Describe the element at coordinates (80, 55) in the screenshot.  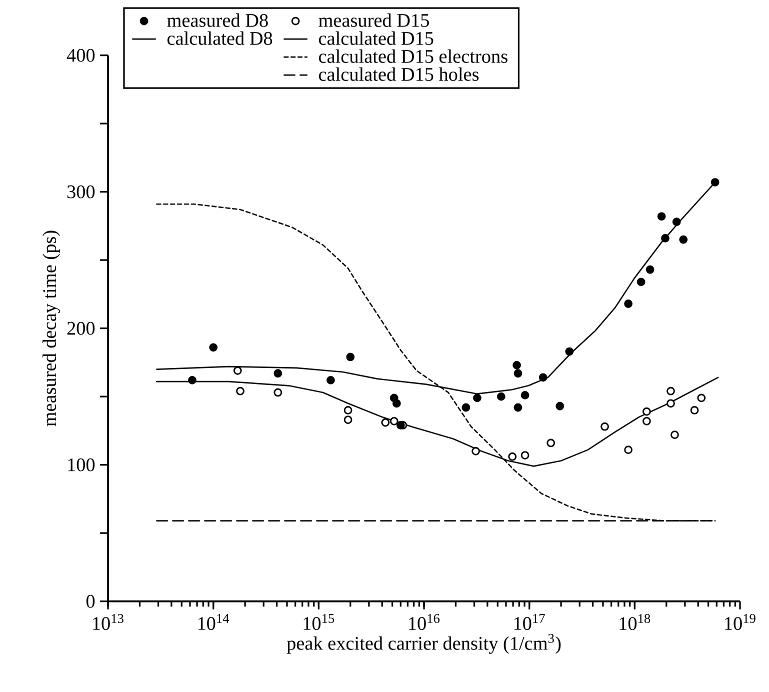
I see `y-tick-label: 400` at that location.